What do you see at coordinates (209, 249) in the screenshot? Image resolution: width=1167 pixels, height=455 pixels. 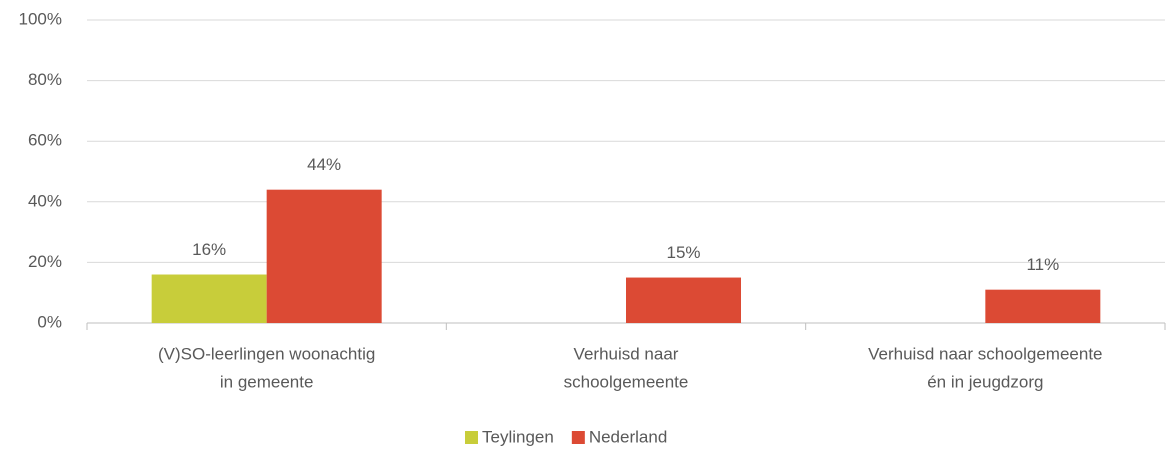 I see `data-label: 16%` at bounding box center [209, 249].